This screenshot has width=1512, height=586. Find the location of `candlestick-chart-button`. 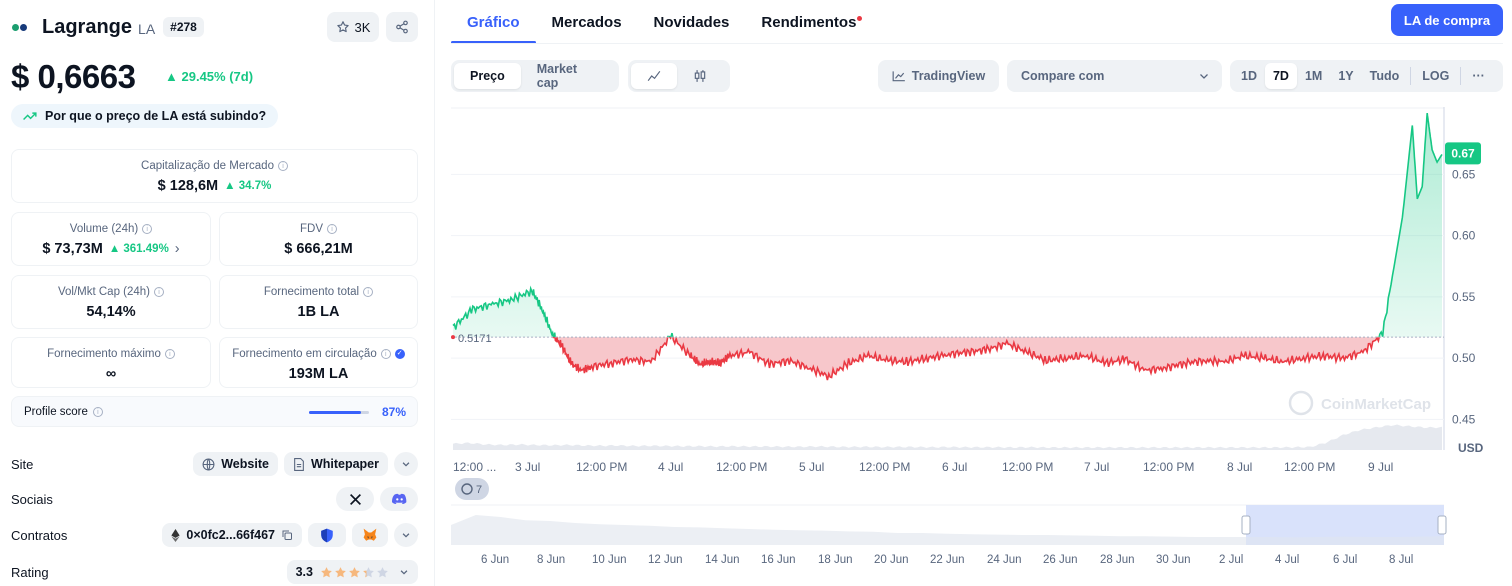

candlestick-chart-button is located at coordinates (700, 76).